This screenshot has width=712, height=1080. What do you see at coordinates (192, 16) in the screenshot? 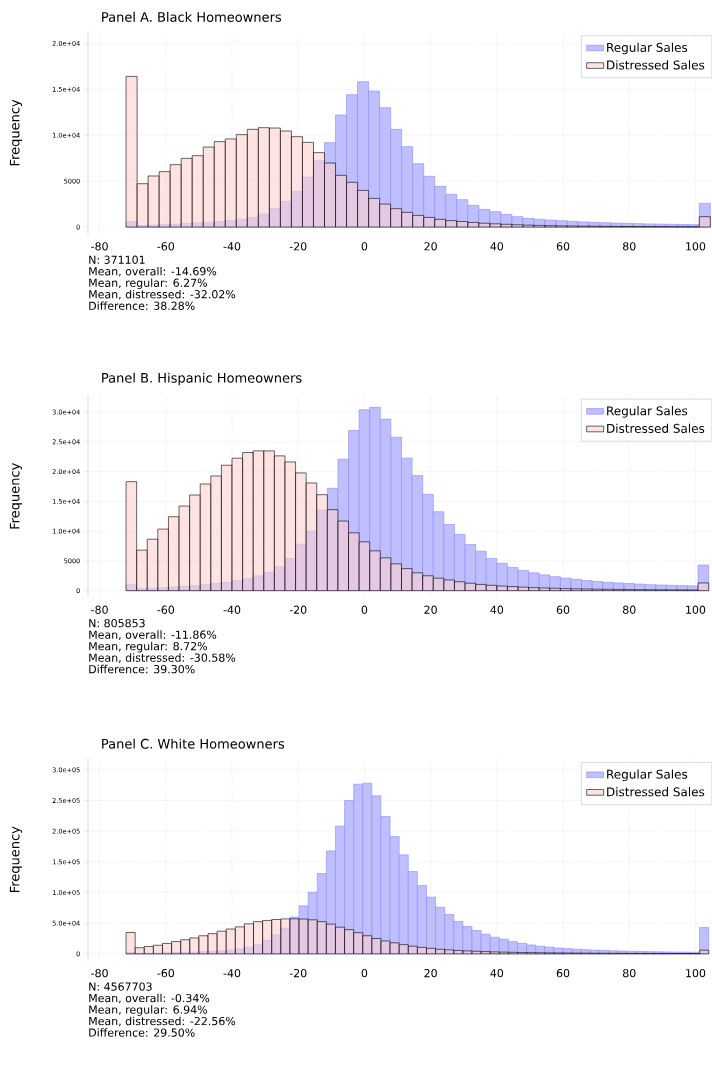
I see `chart-title: Panel A. Black Homeowners` at bounding box center [192, 16].